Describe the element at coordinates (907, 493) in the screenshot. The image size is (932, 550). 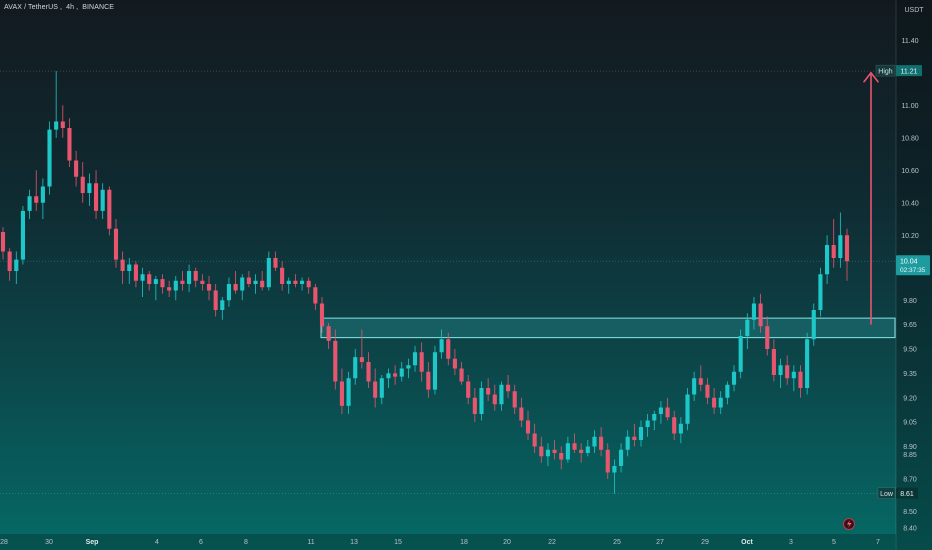
I see `low-price-tag` at that location.